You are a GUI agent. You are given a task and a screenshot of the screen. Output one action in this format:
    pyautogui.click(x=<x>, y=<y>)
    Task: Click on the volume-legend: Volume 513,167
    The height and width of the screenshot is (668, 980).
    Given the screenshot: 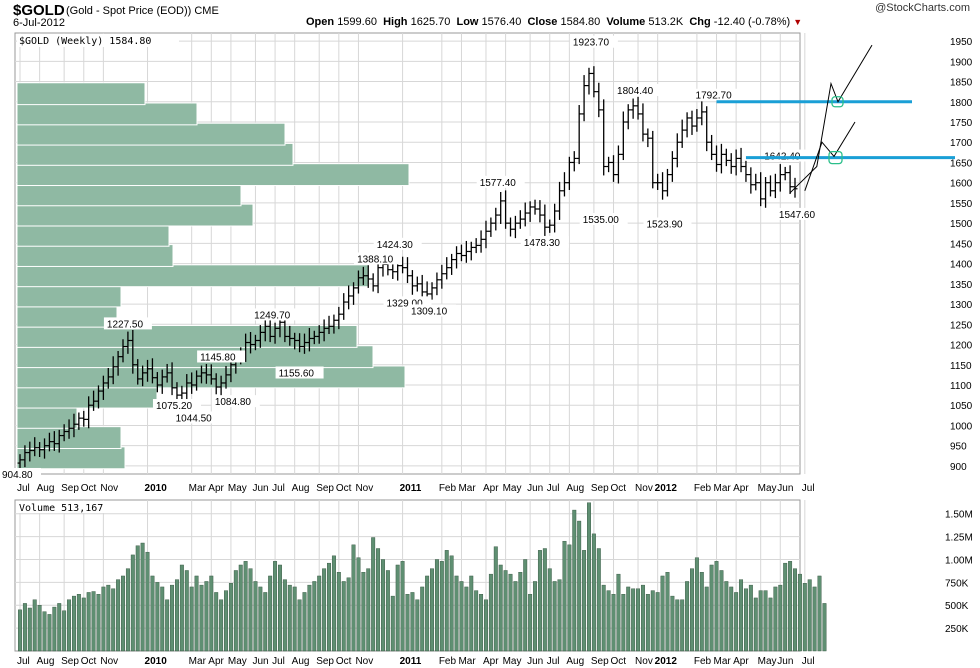 What is the action you would take?
    pyautogui.click(x=61, y=508)
    